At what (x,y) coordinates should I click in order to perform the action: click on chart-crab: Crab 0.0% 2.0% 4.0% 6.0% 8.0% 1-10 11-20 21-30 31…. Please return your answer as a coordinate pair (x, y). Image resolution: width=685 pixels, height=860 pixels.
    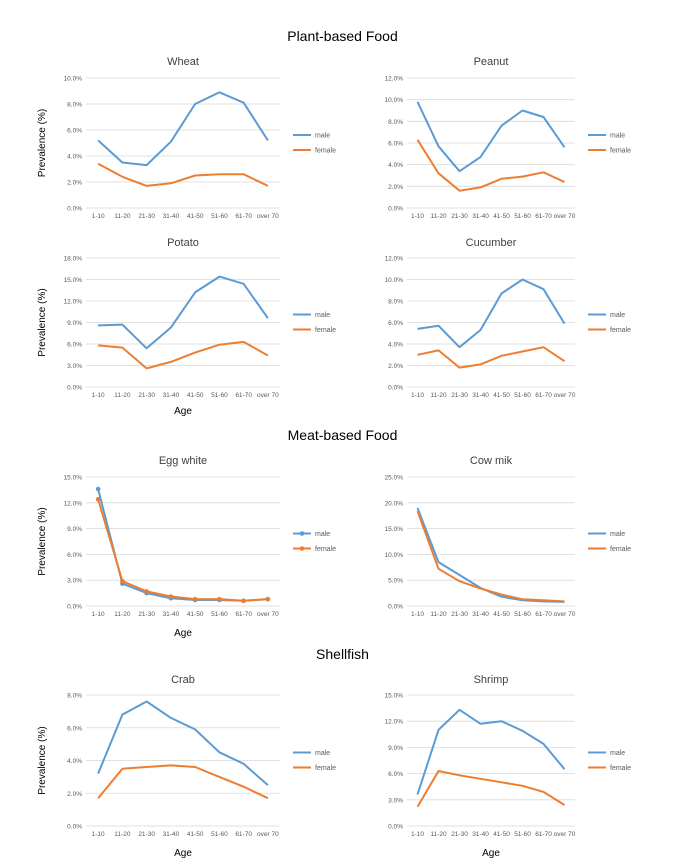
    Looking at the image, I should click on (186, 766).